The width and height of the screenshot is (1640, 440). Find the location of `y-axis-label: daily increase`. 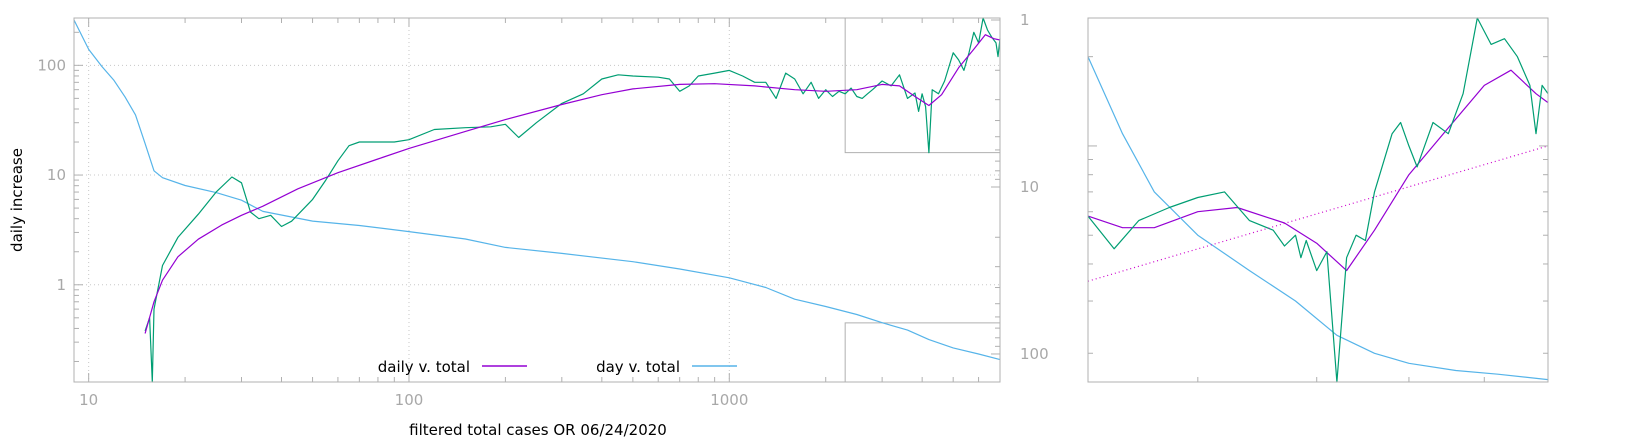

y-axis-label: daily increase is located at coordinates (17, 200).